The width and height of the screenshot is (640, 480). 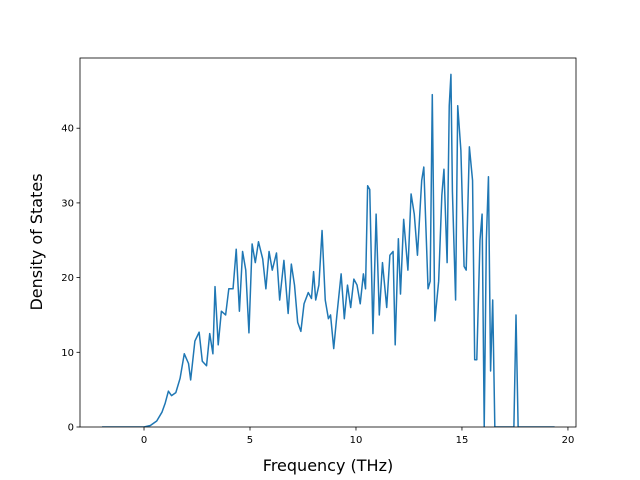 What do you see at coordinates (71, 428) in the screenshot?
I see `y-tick-label: 0` at bounding box center [71, 428].